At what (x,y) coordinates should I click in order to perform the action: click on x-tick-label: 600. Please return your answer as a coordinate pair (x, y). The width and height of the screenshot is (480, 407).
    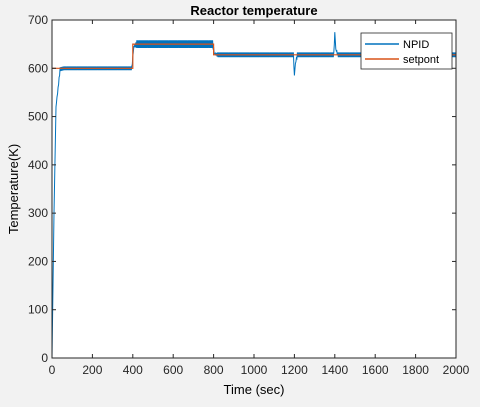
    Looking at the image, I should click on (173, 370).